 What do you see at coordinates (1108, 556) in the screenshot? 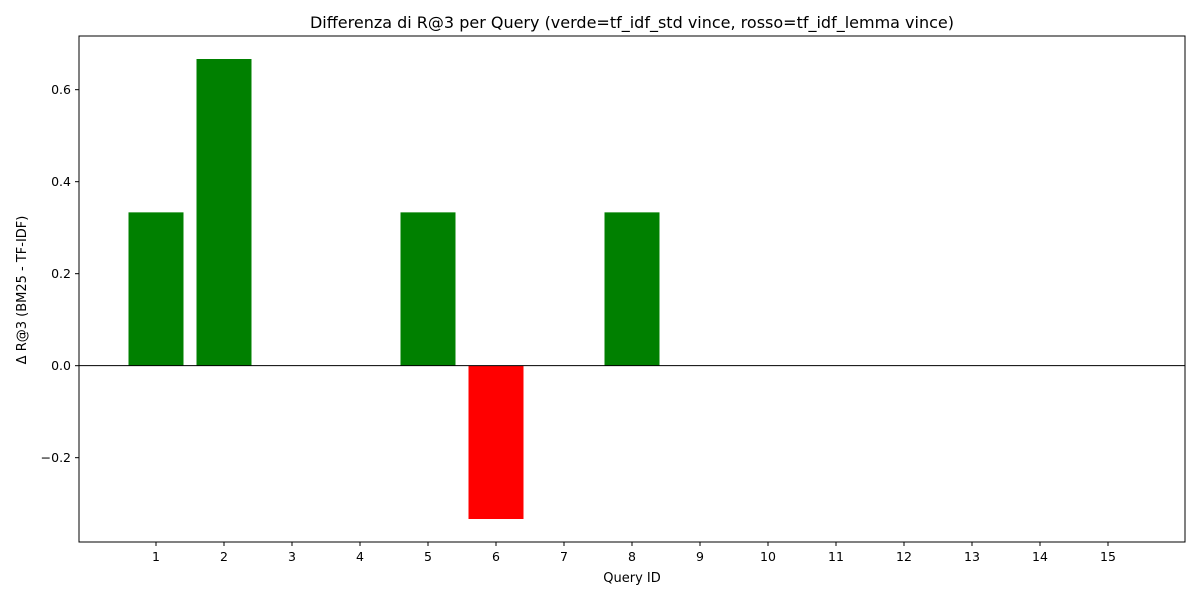
I see `x-tick-label: 15` at bounding box center [1108, 556].